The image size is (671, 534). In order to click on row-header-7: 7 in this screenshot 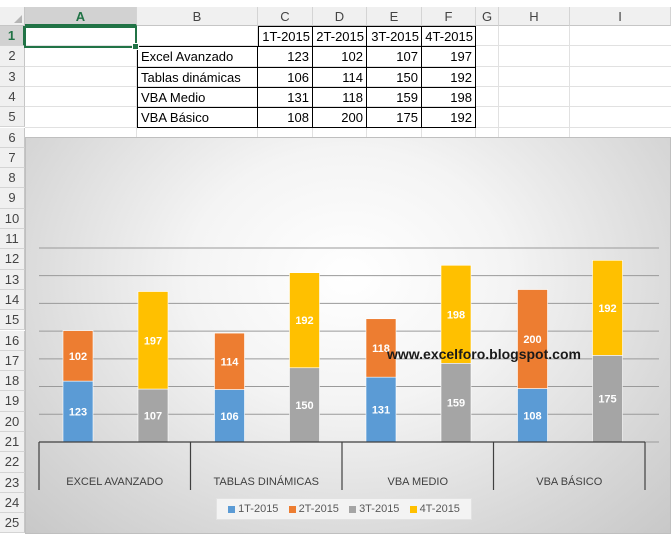, I will do `click(12, 158)`.